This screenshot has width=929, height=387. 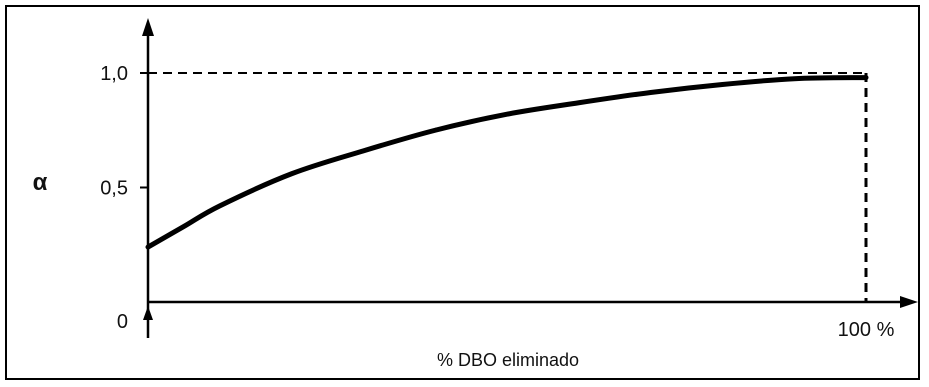 I want to click on origin-arrow-icon, so click(x=148, y=313).